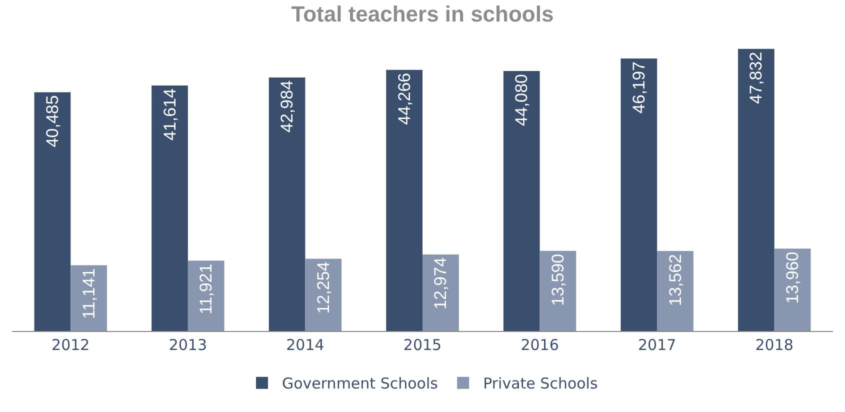 The image size is (845, 412). Describe the element at coordinates (404, 98) in the screenshot. I see `data-label: 44,266` at that location.